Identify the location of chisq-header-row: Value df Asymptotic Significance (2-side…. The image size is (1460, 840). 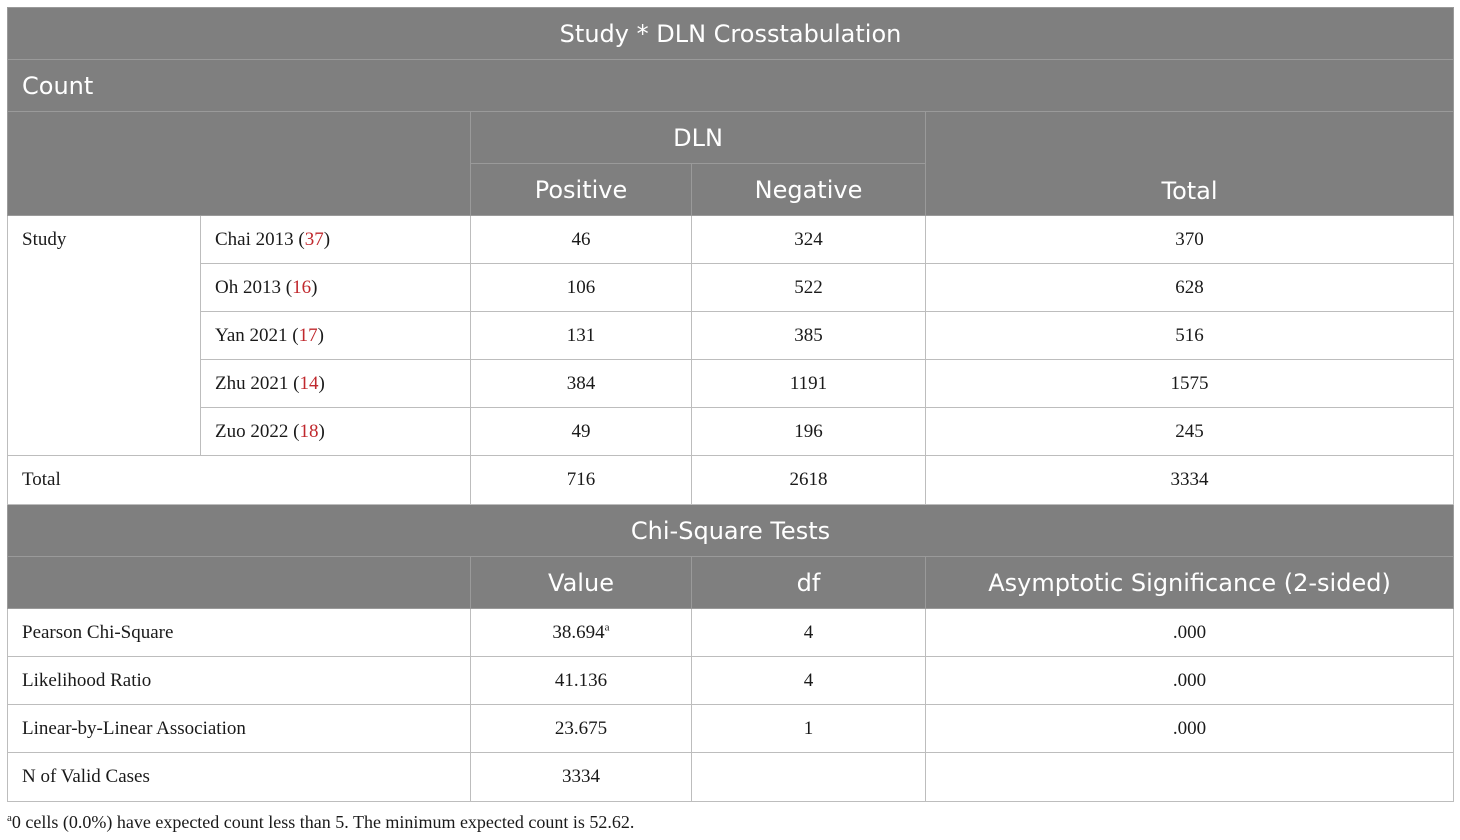
(731, 582).